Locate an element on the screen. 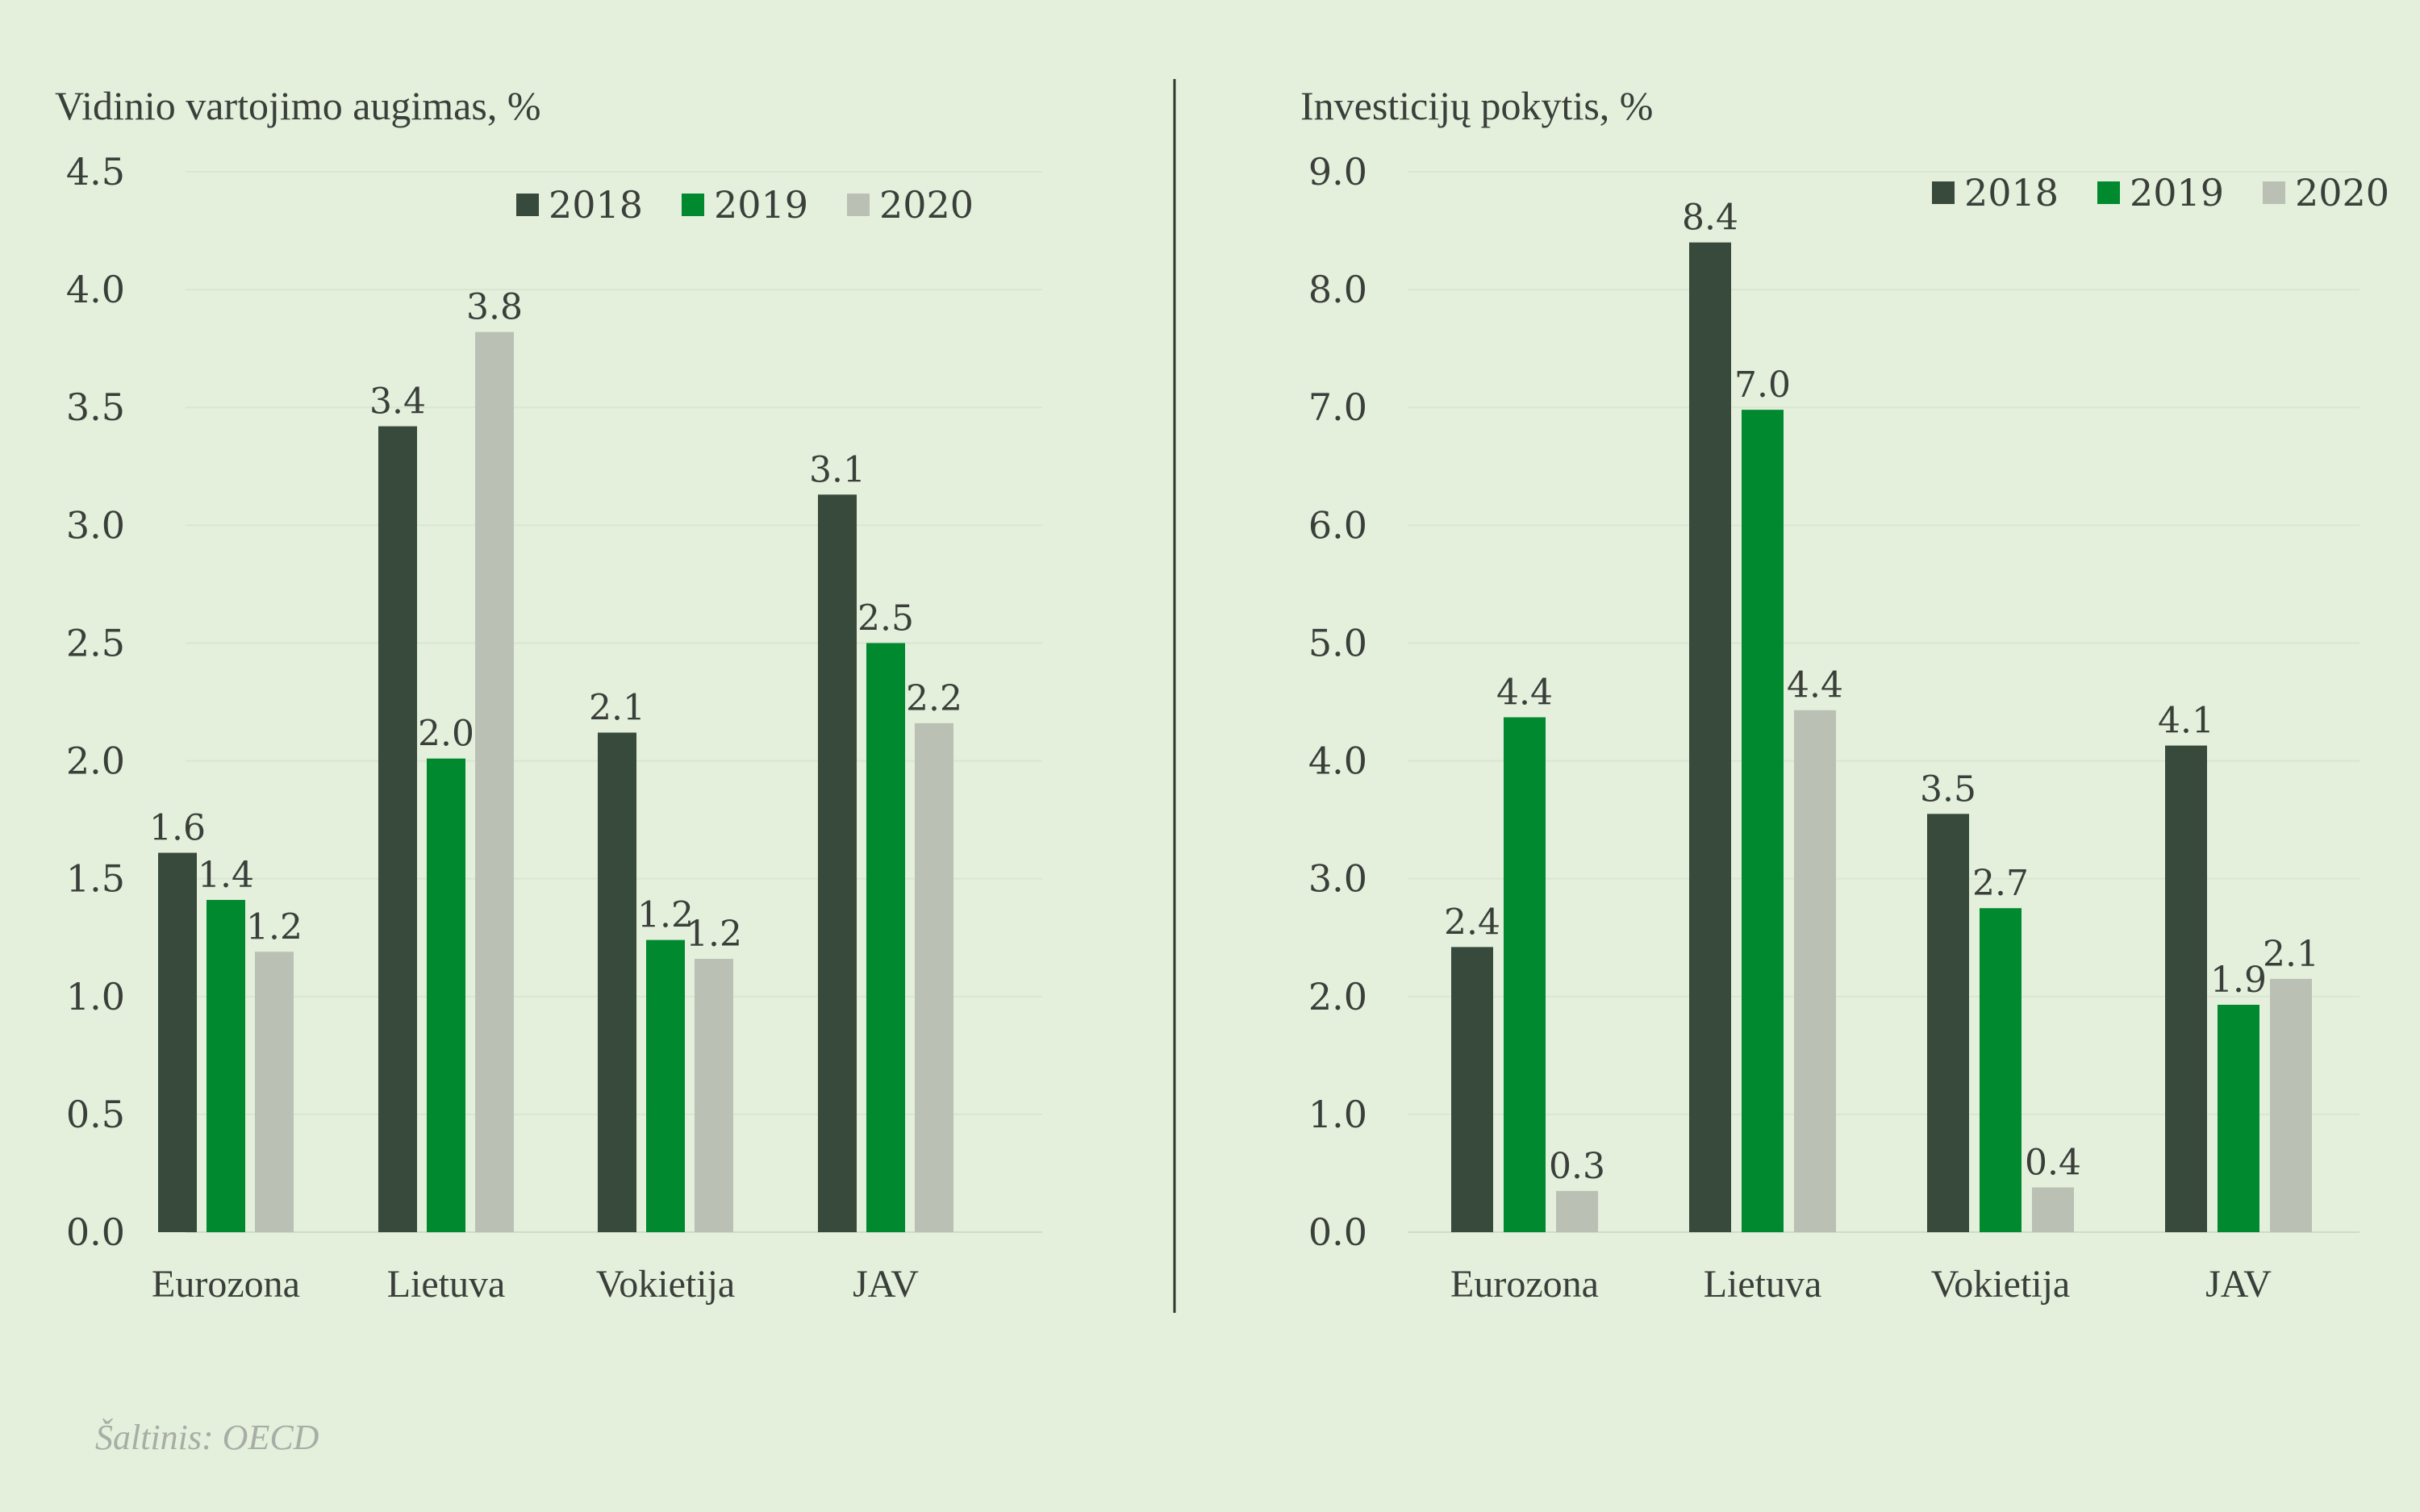 The image size is (2420, 1512). data-label: 1.4 is located at coordinates (226, 875).